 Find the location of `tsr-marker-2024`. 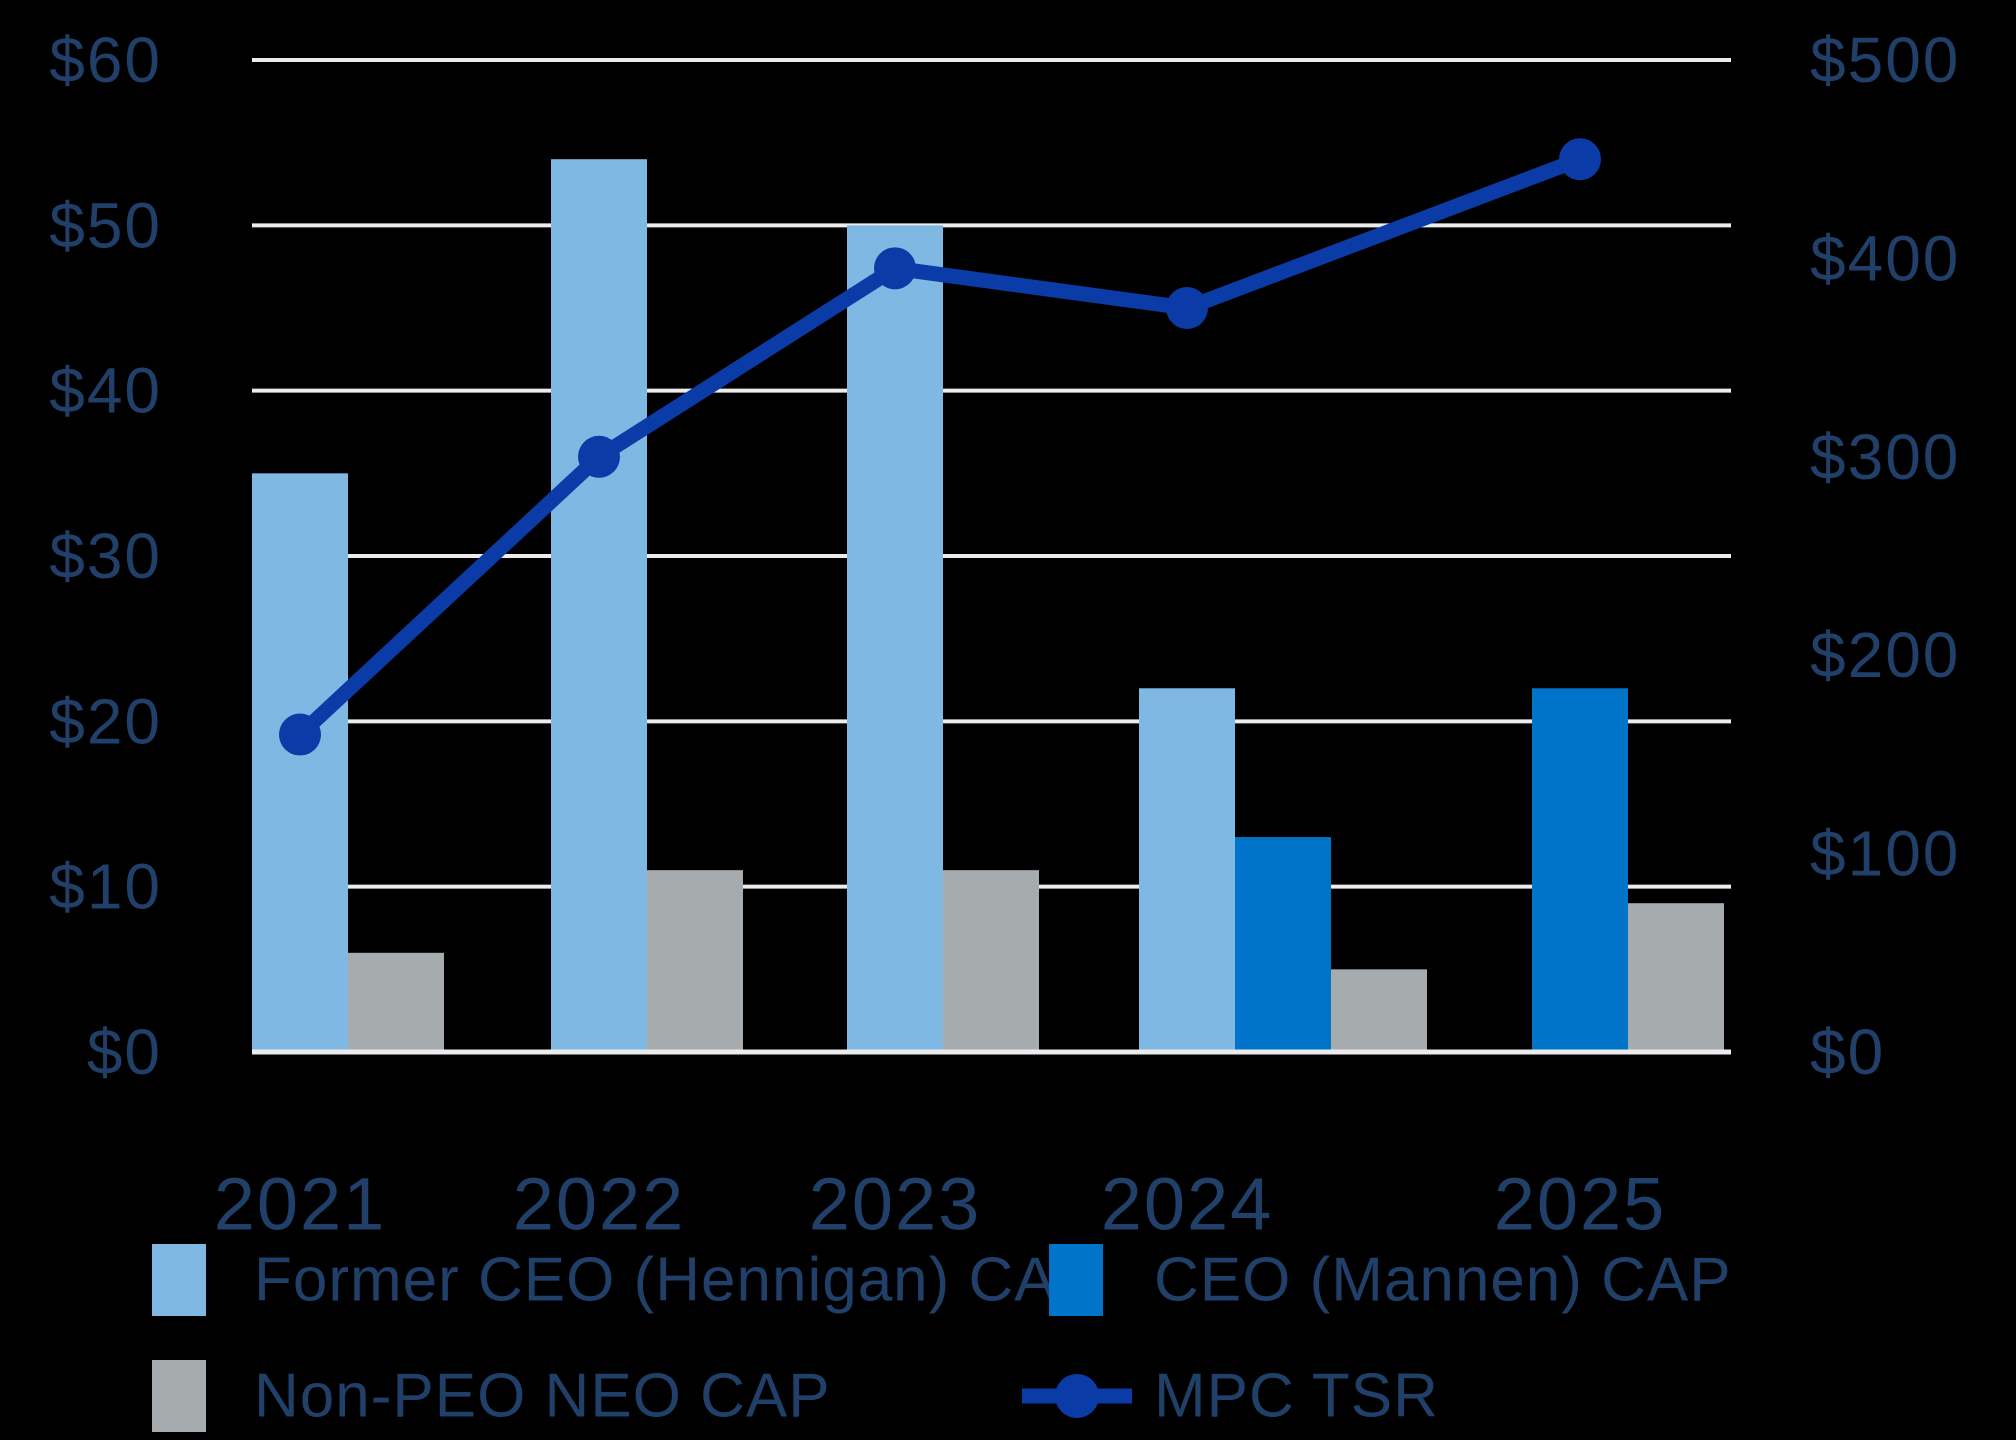

tsr-marker-2024 is located at coordinates (1187, 308).